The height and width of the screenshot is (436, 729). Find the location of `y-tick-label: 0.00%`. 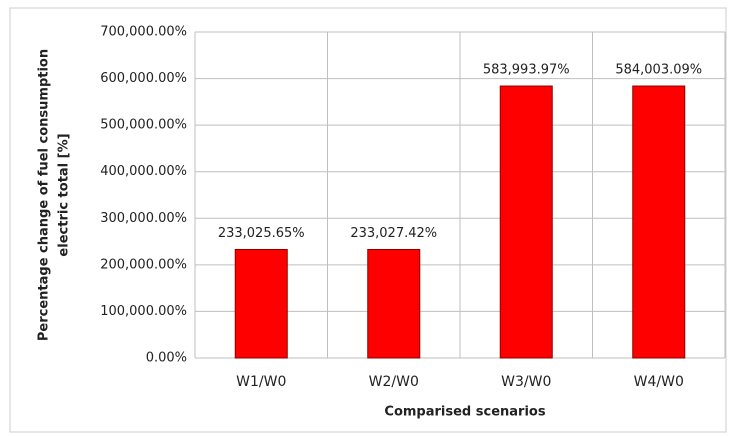

y-tick-label: 0.00% is located at coordinates (166, 358).